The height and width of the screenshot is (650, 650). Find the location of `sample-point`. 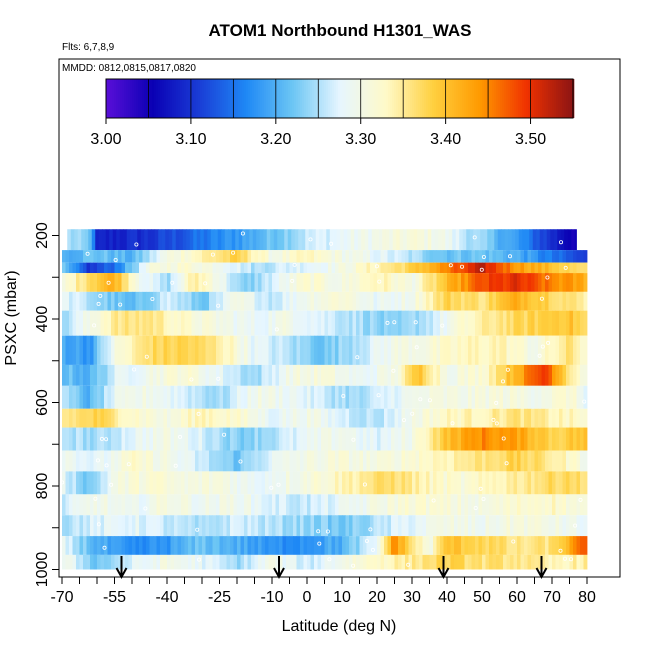

sample-point is located at coordinates (233, 252).